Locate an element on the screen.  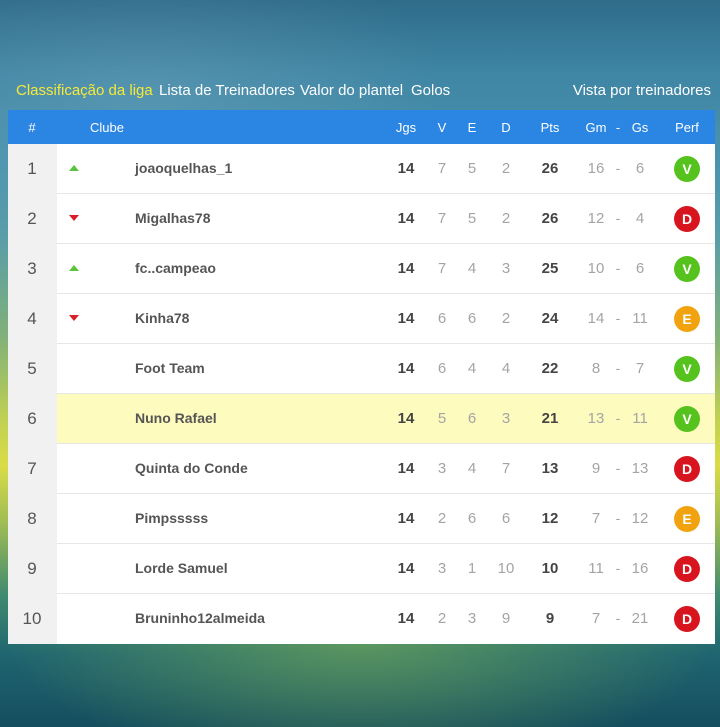
table-row: 9 Lorde Samuel 14 3 1 10 10 11-16 D is located at coordinates (361, 569).